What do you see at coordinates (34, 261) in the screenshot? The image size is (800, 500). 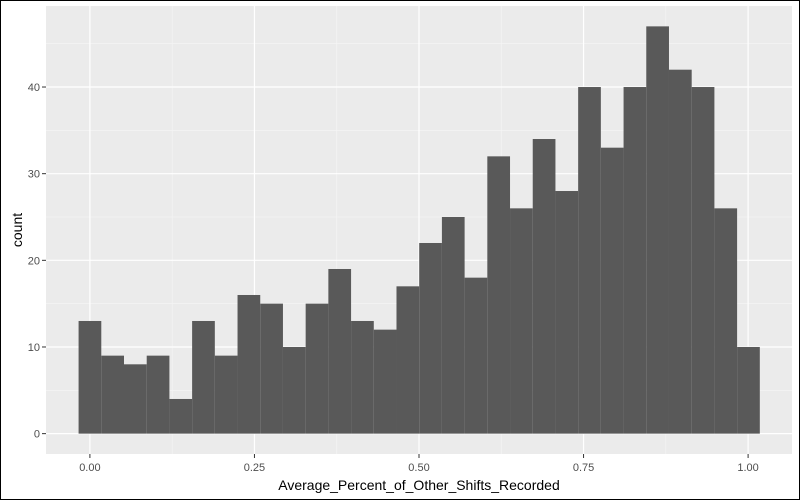 I see `y-tick-label: 20` at bounding box center [34, 261].